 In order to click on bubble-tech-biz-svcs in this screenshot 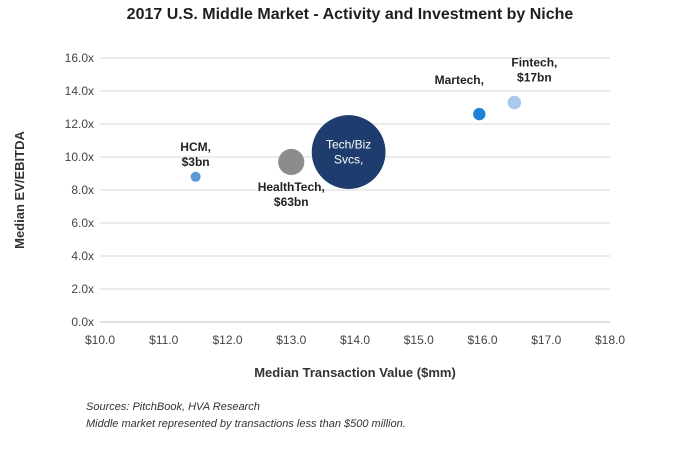, I will do `click(348, 152)`.